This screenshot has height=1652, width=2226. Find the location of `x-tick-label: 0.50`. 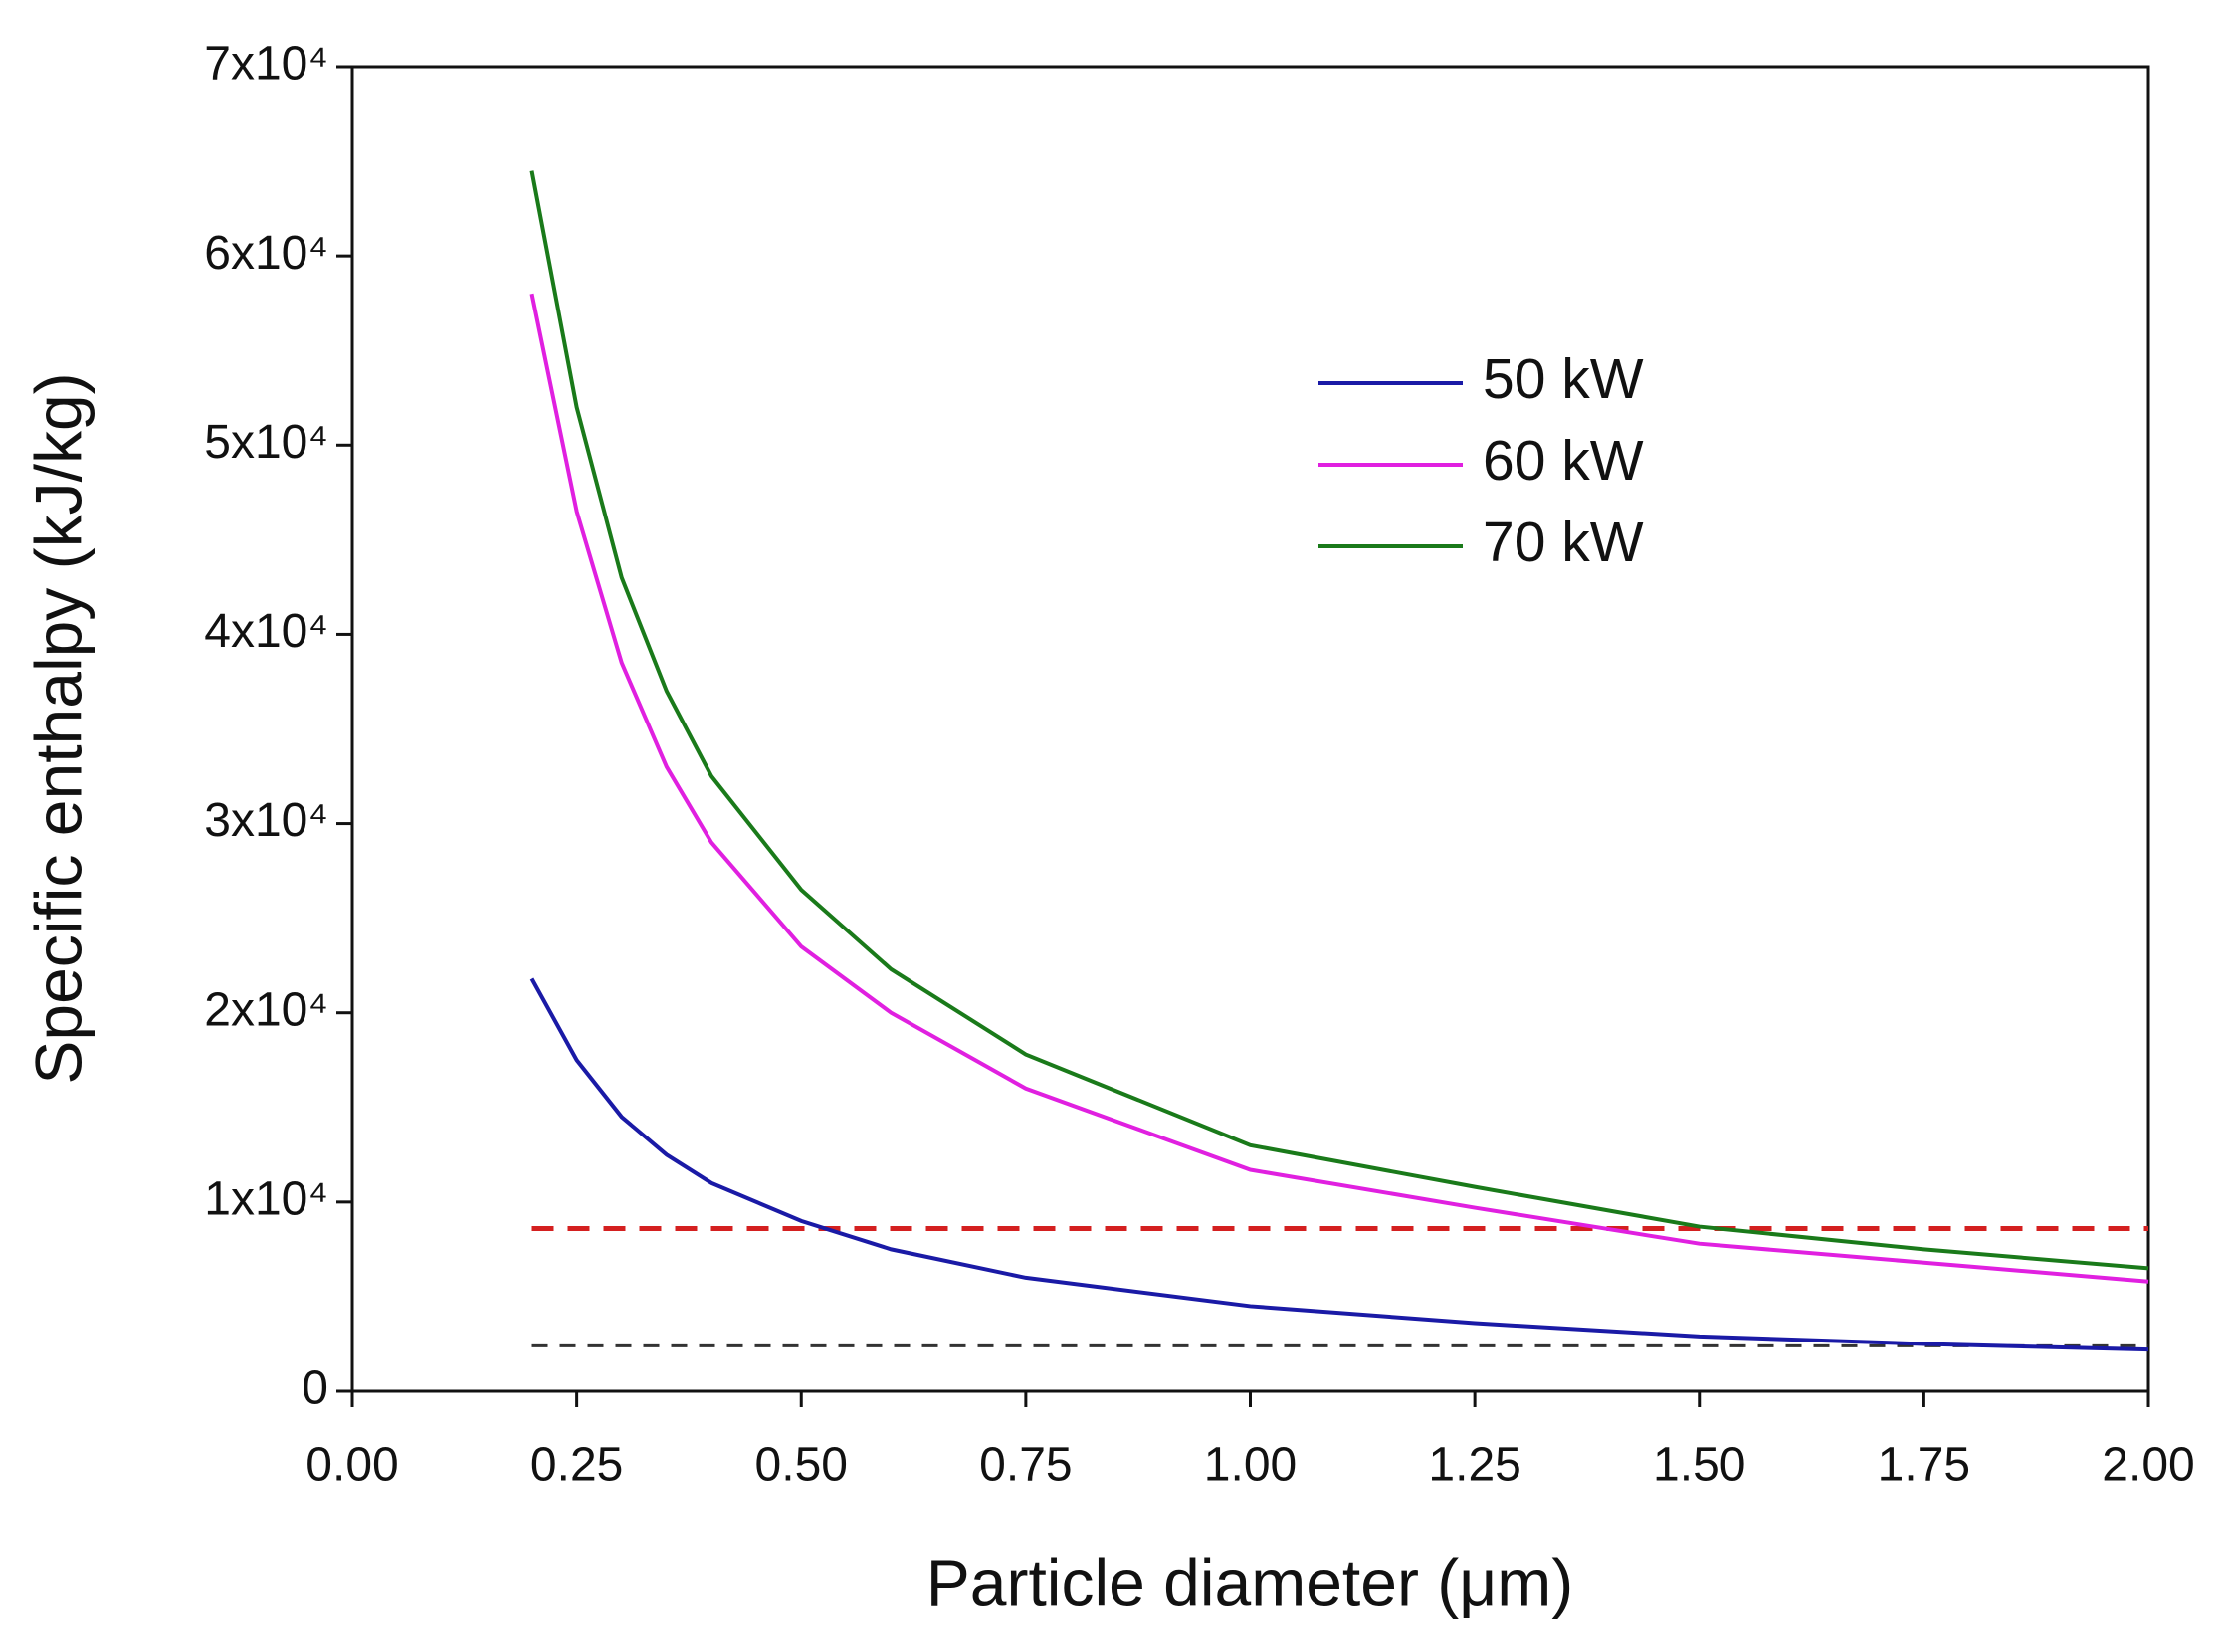

x-tick-label: 0.50 is located at coordinates (801, 1465).